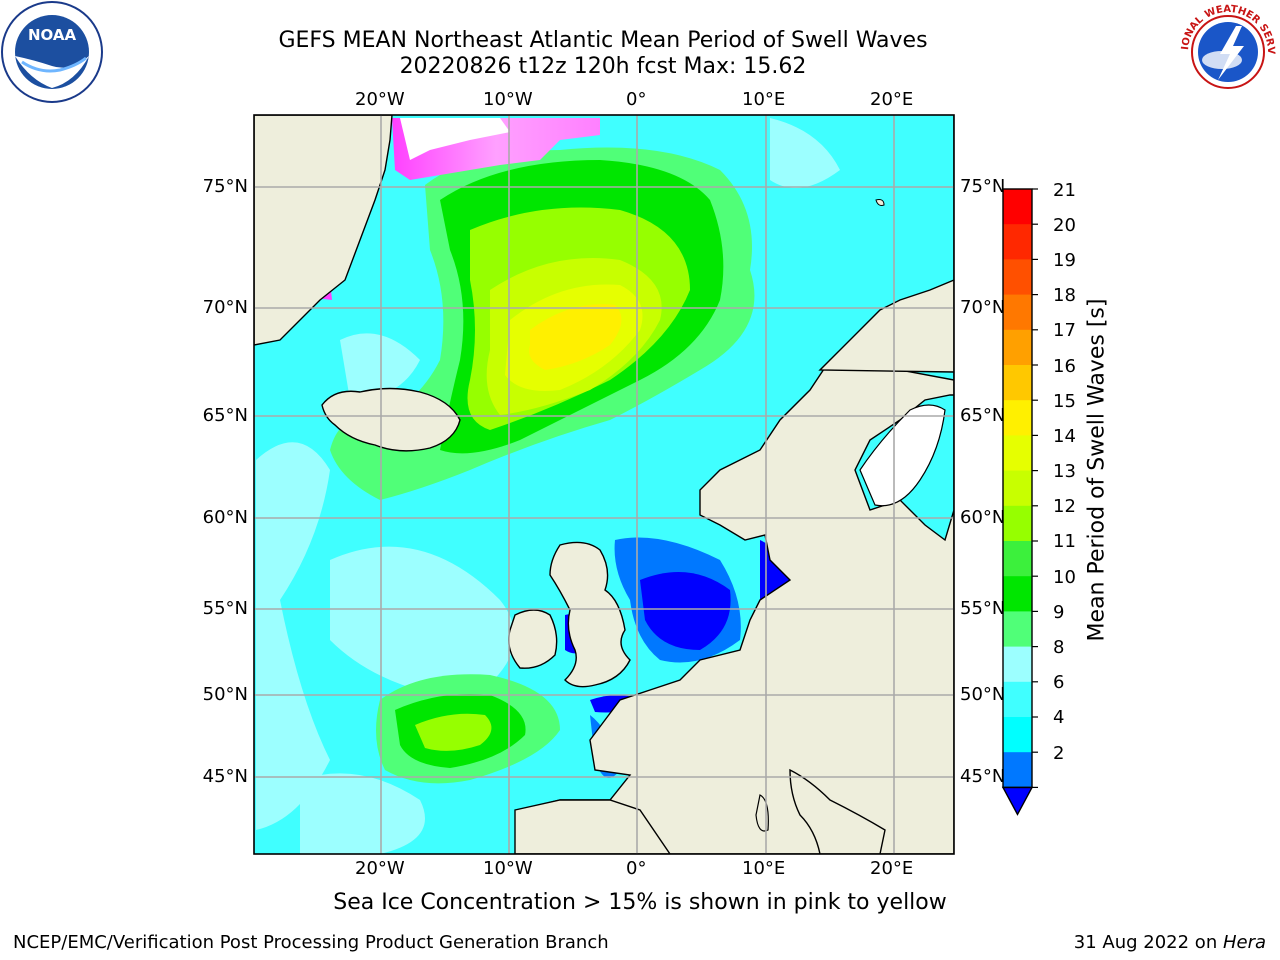 The width and height of the screenshot is (1280, 960). What do you see at coordinates (1059, 647) in the screenshot?
I see `colorbar-tick-label: 8` at bounding box center [1059, 647].